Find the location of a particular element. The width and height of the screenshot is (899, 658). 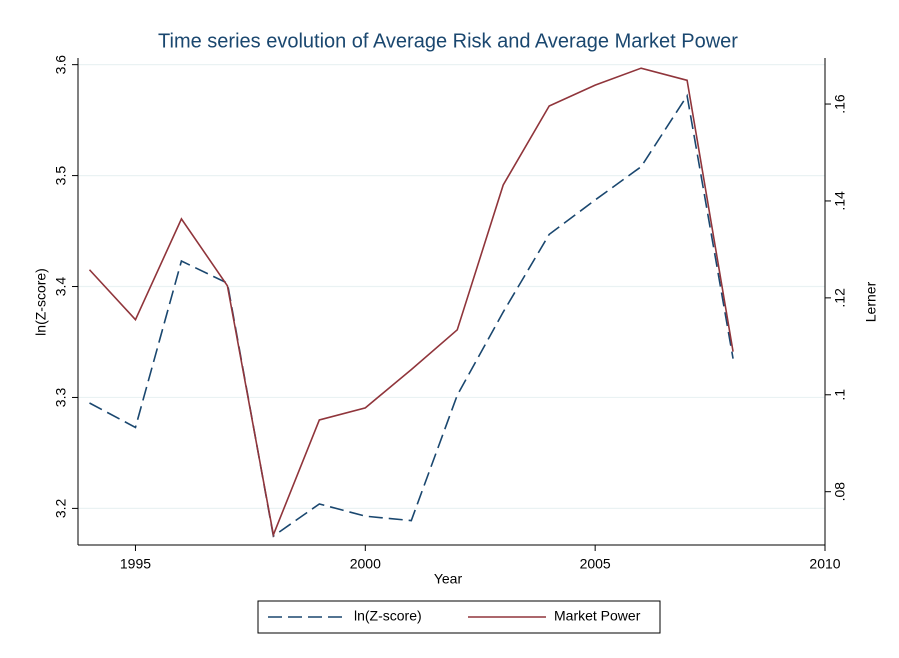

y2-tick-label: .16 is located at coordinates (840, 104).